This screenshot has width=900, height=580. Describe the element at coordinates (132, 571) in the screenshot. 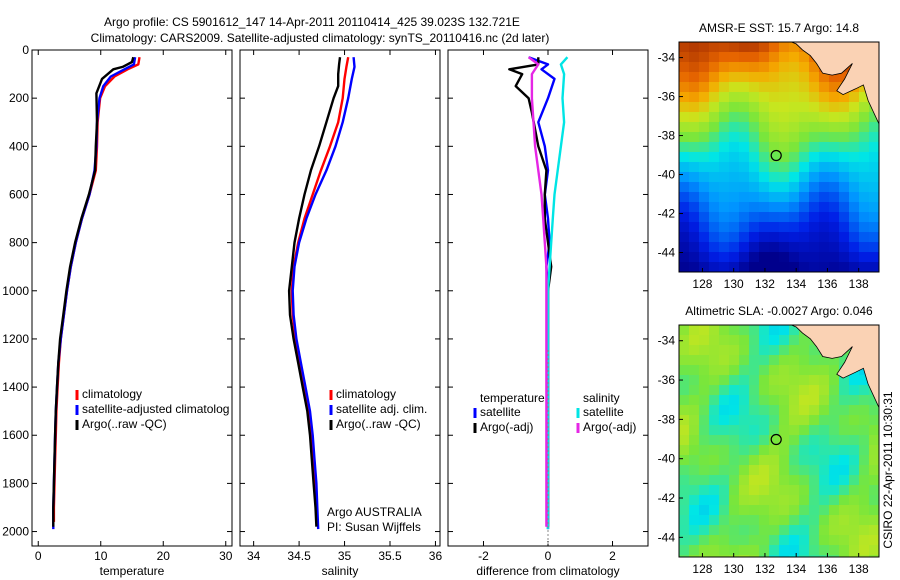

I see `x-axis-label: temperature` at that location.